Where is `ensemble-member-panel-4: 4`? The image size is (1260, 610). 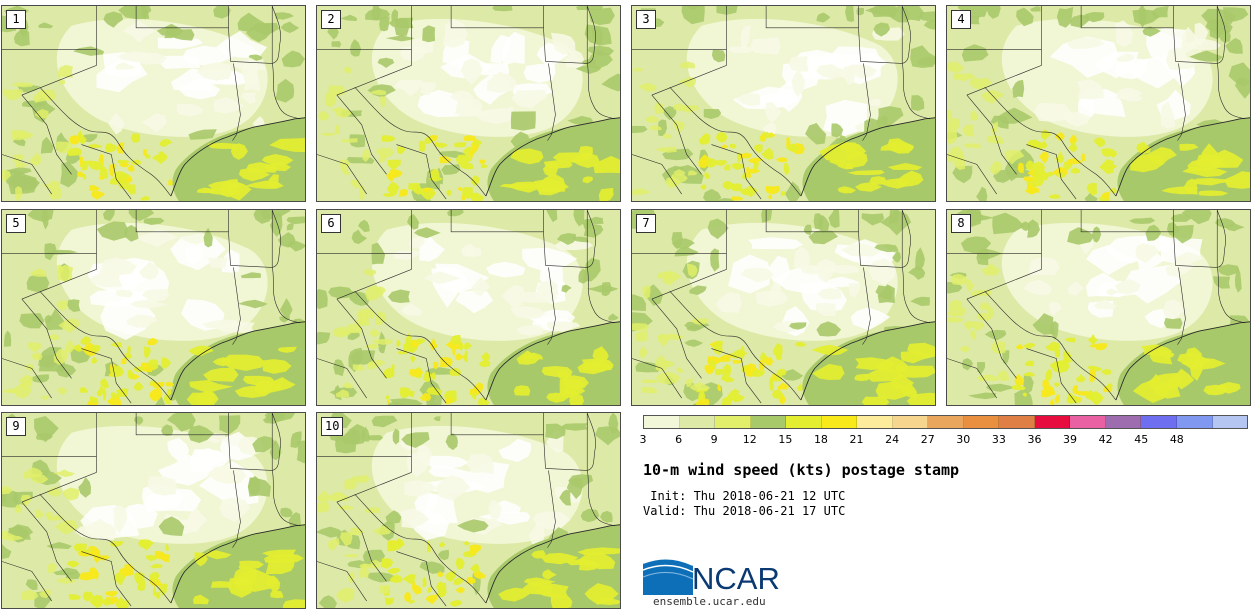
ensemble-member-panel-4: 4 is located at coordinates (1098, 103).